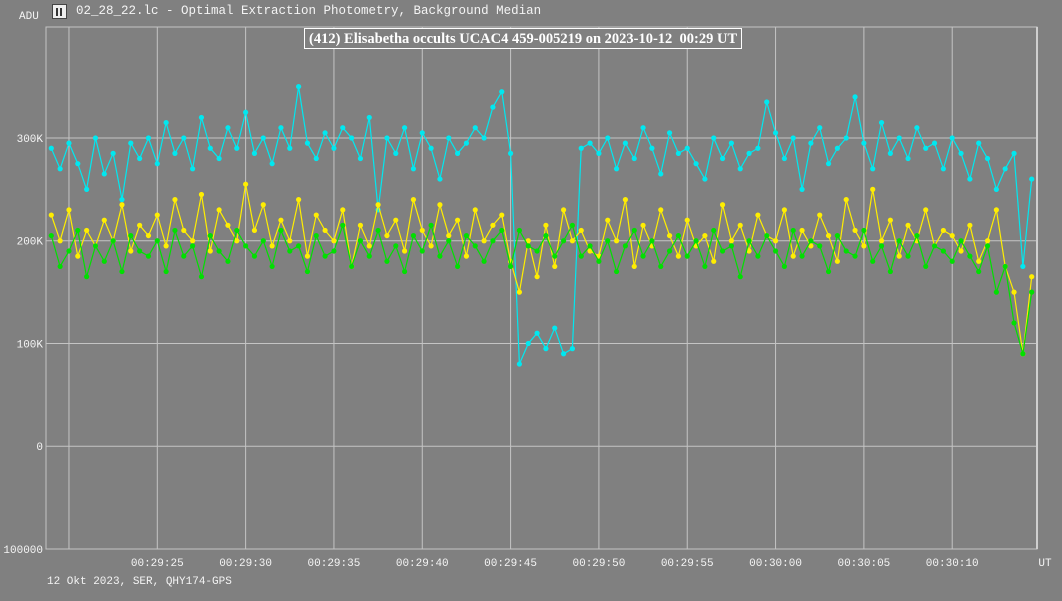 Image resolution: width=1062 pixels, height=601 pixels. What do you see at coordinates (30, 345) in the screenshot?
I see `y-tick-label: 100K` at bounding box center [30, 345].